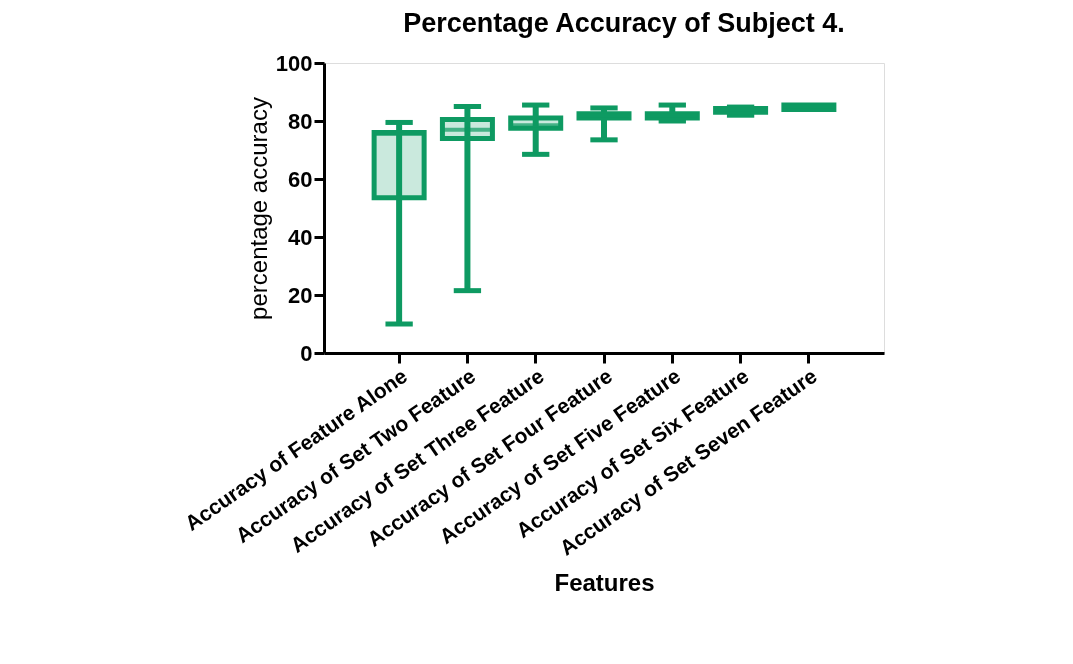 Image resolution: width=1073 pixels, height=664 pixels. I want to click on y-tick-label: 0, so click(306, 353).